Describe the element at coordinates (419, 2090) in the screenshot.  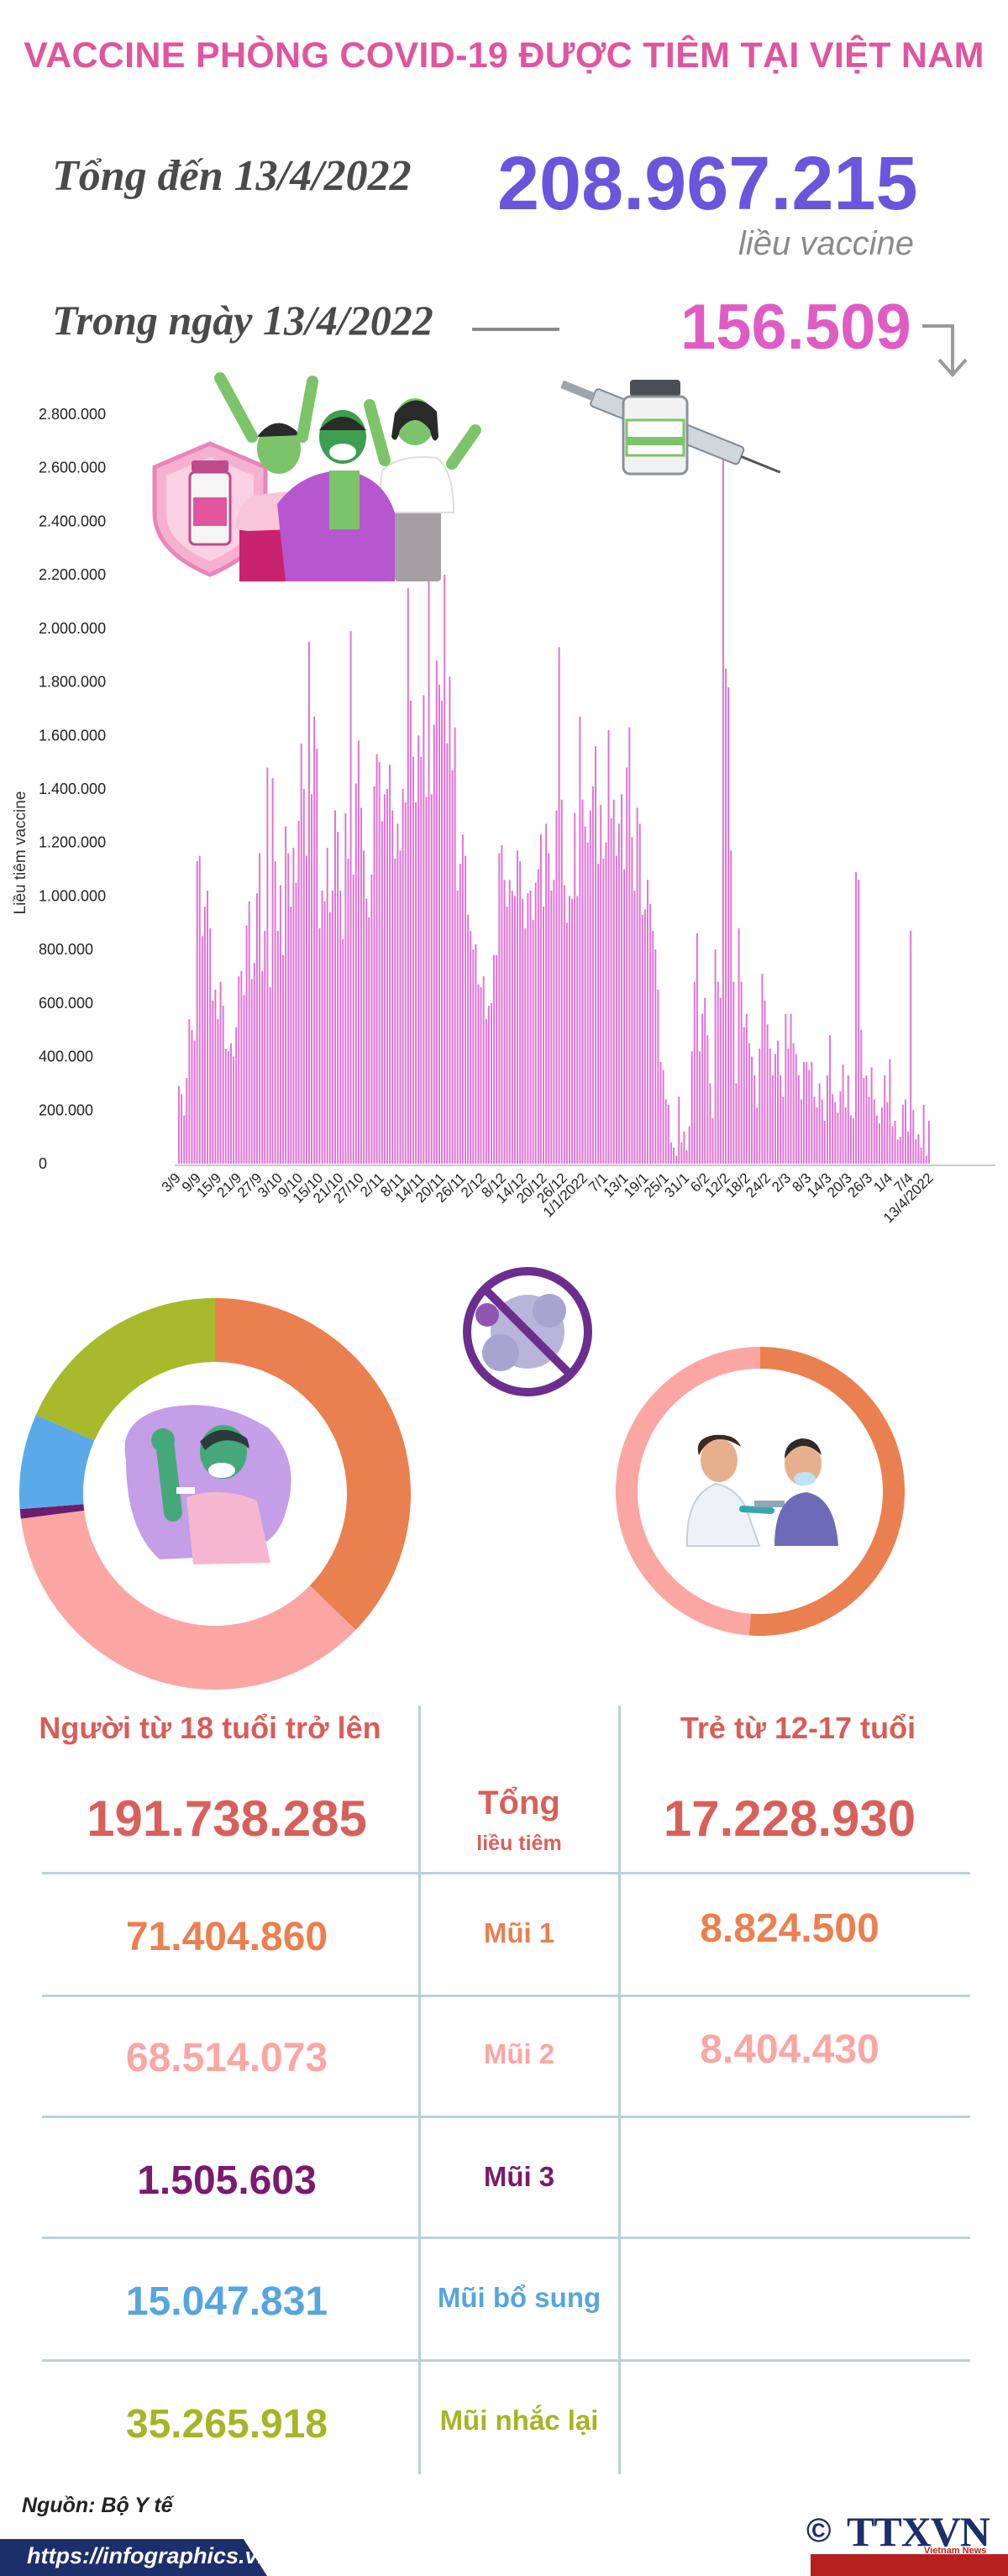
I see `table-line-v1` at that location.